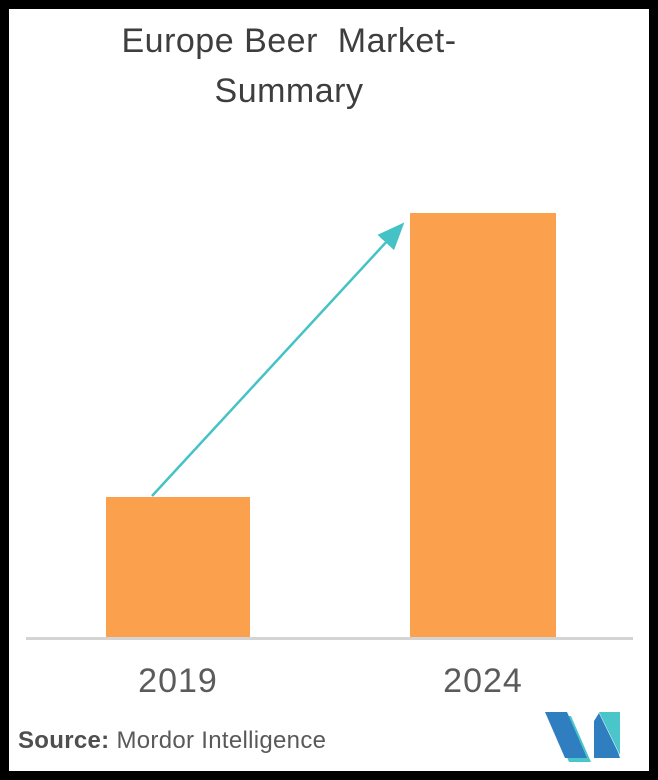 The width and height of the screenshot is (658, 780). Describe the element at coordinates (178, 681) in the screenshot. I see `x-tick-label-2019: 2019` at that location.